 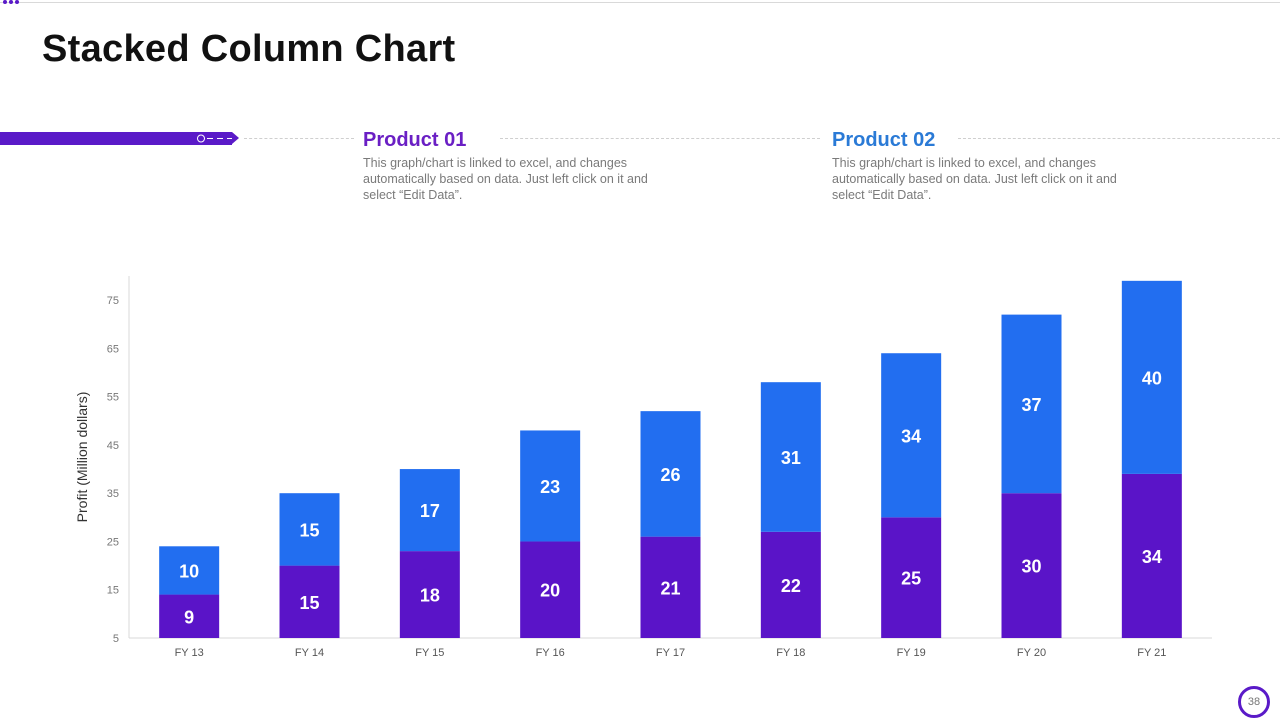 I want to click on y-tick-label: 45, so click(x=113, y=446).